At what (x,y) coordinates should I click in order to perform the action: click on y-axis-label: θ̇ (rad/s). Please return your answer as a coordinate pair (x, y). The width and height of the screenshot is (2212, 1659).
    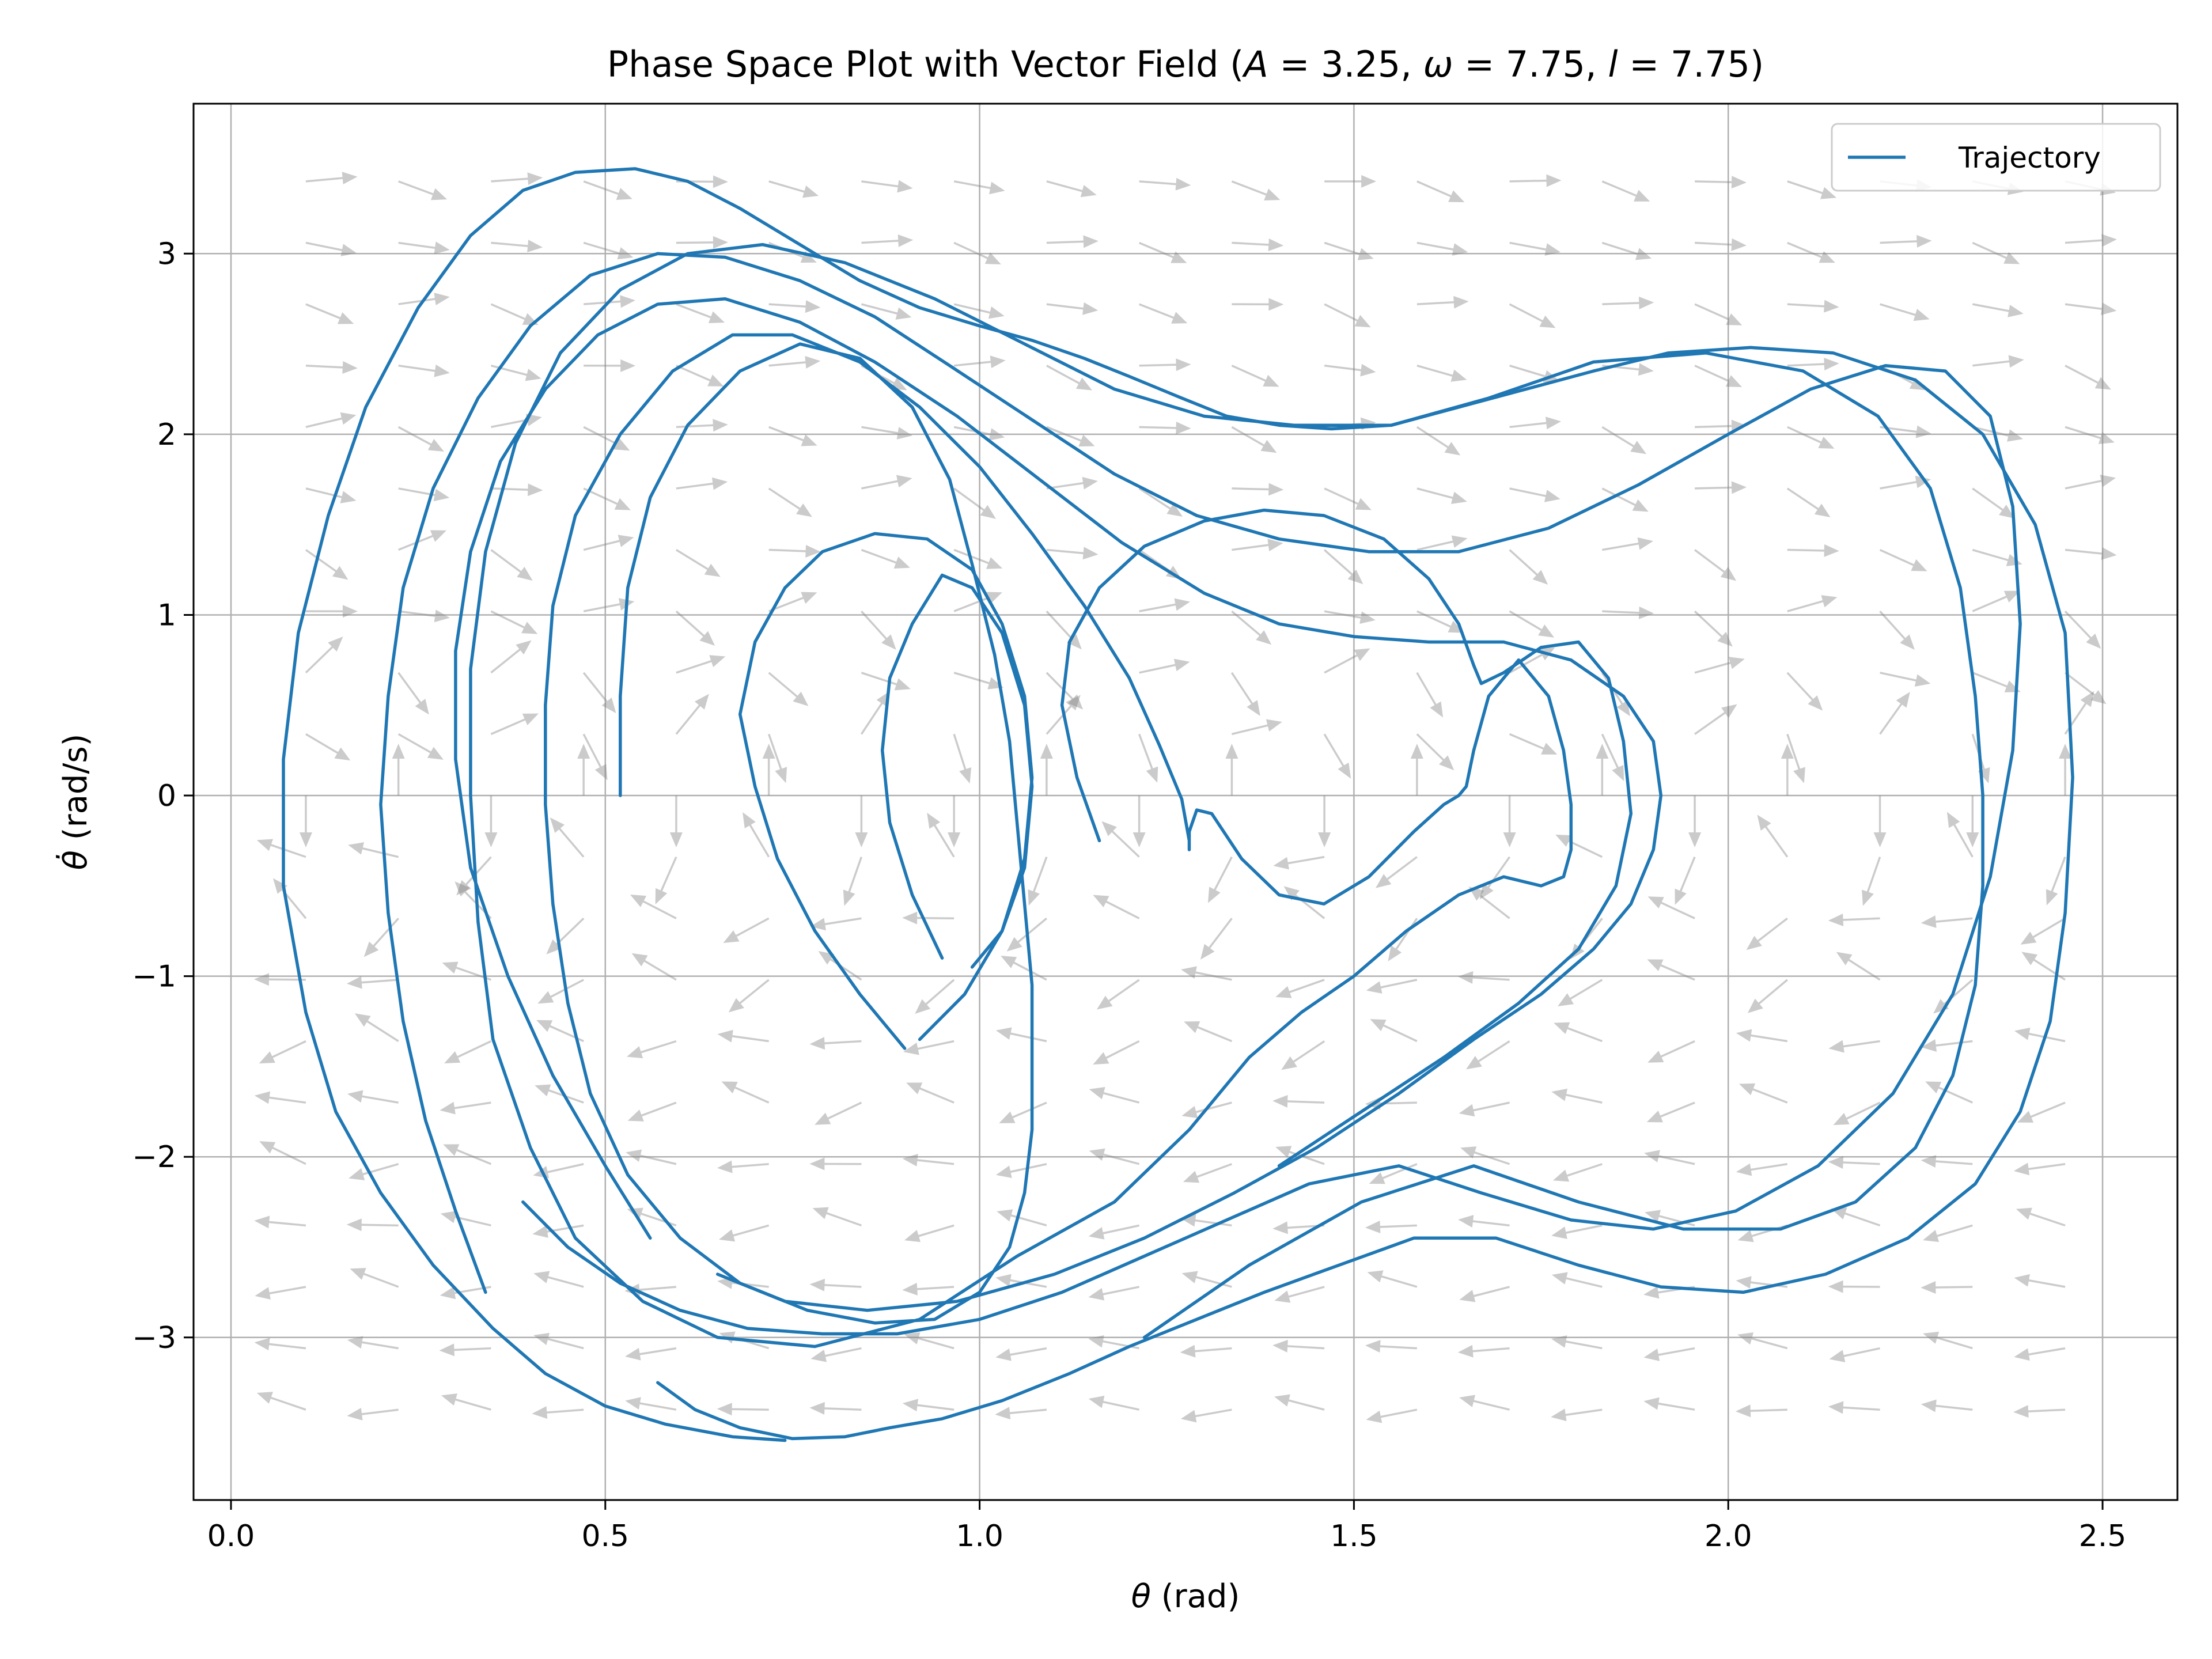
    Looking at the image, I should click on (75, 802).